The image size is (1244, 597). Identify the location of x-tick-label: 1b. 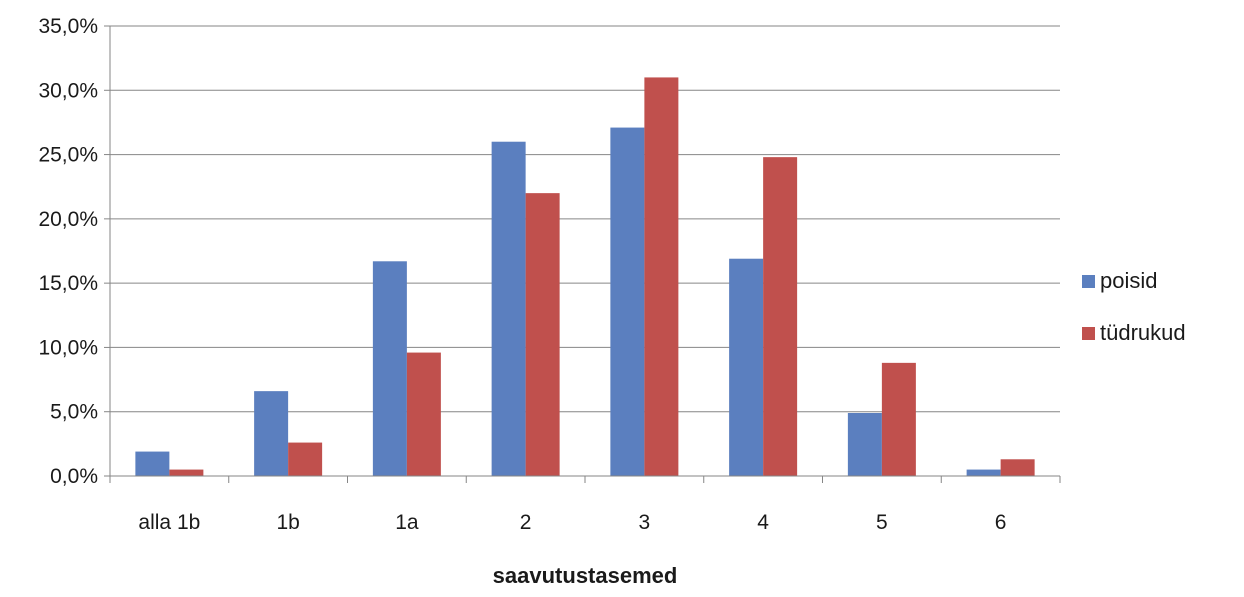
(287, 522).